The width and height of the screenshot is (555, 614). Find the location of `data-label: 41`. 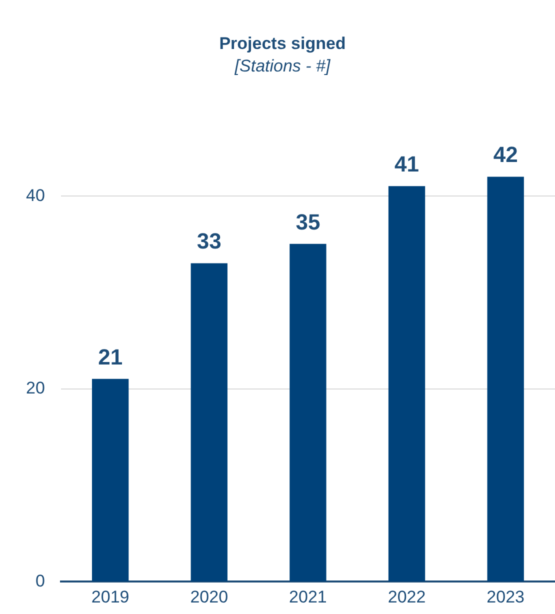

data-label: 41 is located at coordinates (407, 164).